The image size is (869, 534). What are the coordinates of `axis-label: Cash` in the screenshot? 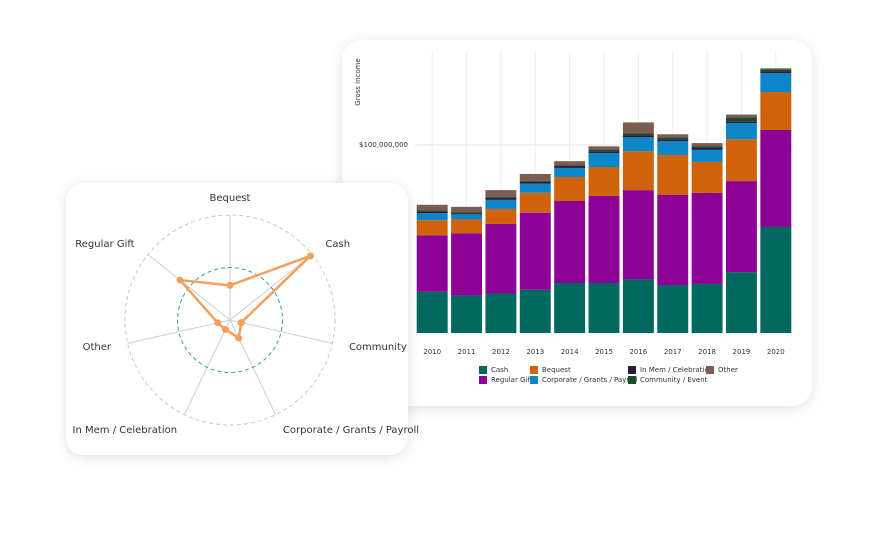 It's located at (337, 244).